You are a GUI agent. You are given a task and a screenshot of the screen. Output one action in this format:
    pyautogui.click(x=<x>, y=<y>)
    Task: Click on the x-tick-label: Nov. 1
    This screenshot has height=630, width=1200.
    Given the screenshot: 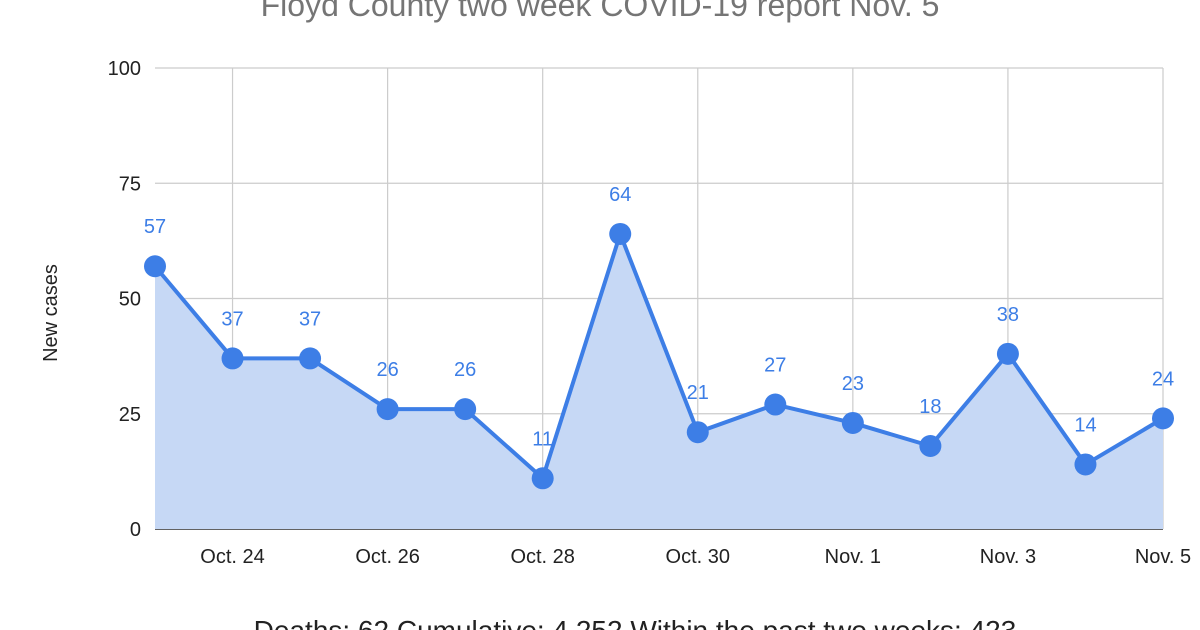 What is the action you would take?
    pyautogui.click(x=853, y=557)
    